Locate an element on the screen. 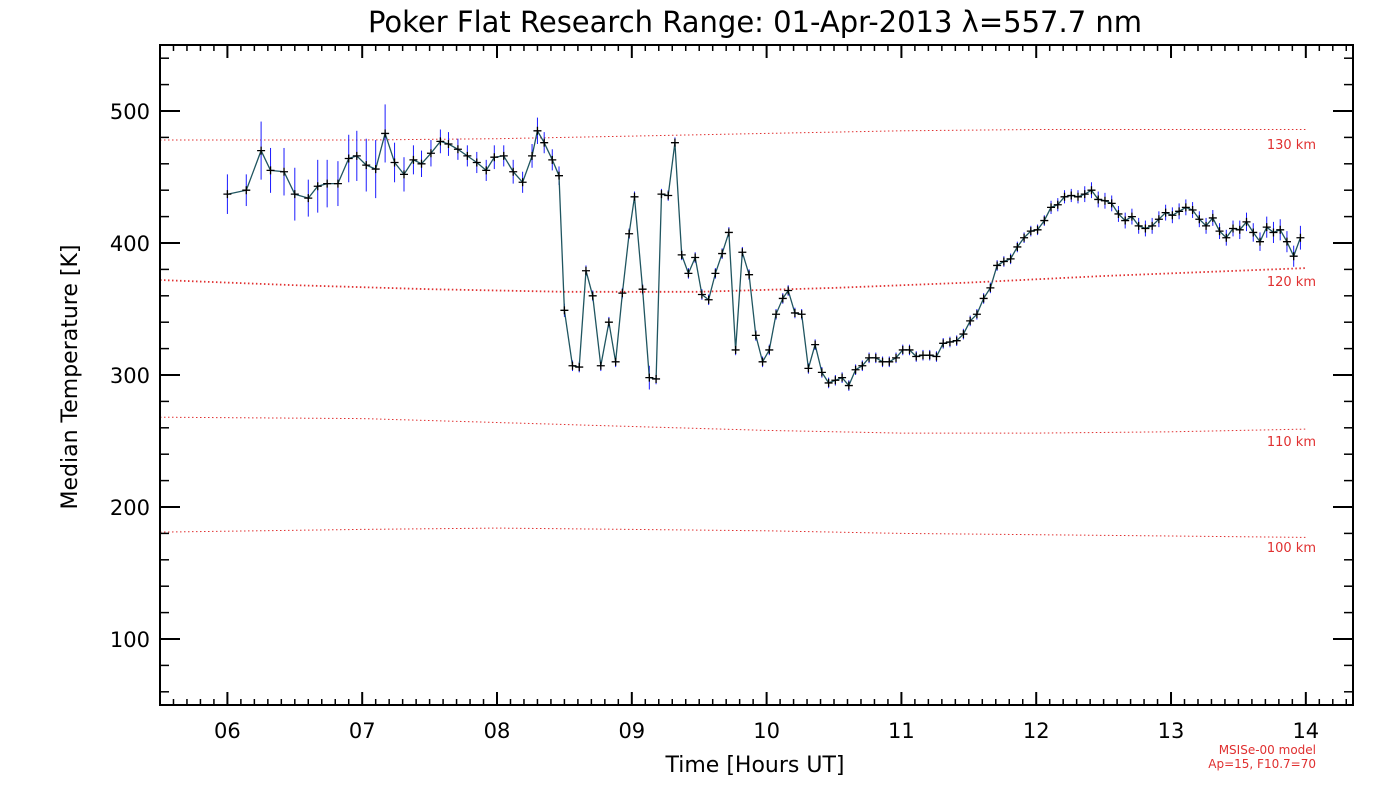 The width and height of the screenshot is (1400, 800). x-tick-label: 09 is located at coordinates (631, 731).